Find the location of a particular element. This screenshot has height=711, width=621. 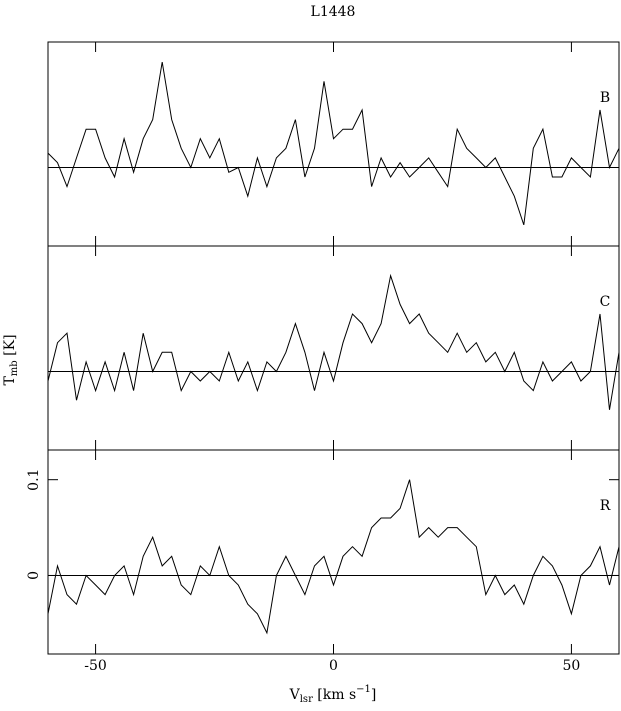

y-tick-label: 0 is located at coordinates (34, 575).